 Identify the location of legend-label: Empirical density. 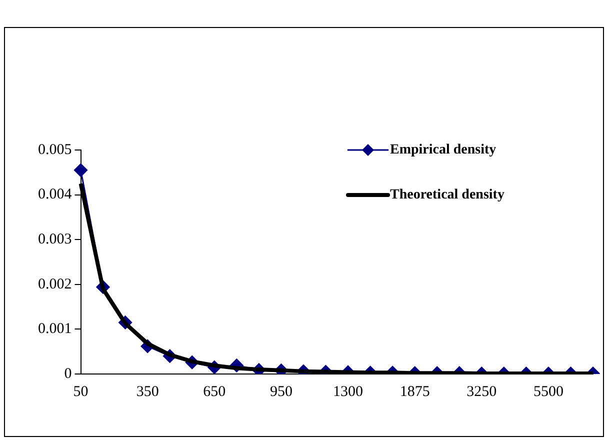
(443, 150).